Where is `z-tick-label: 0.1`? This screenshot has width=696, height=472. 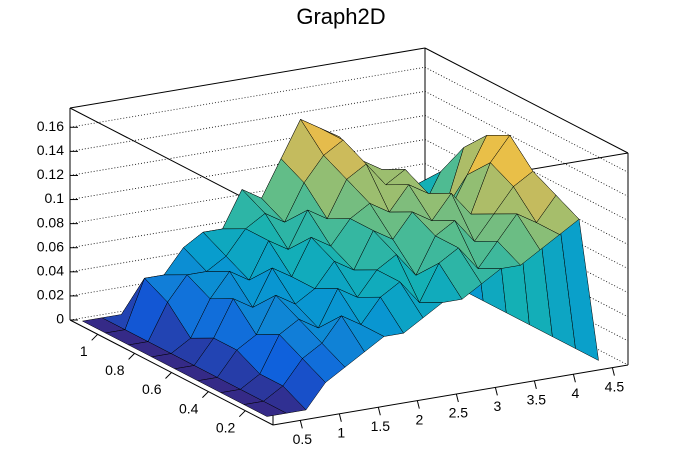
z-tick-label: 0.1 is located at coordinates (55, 198).